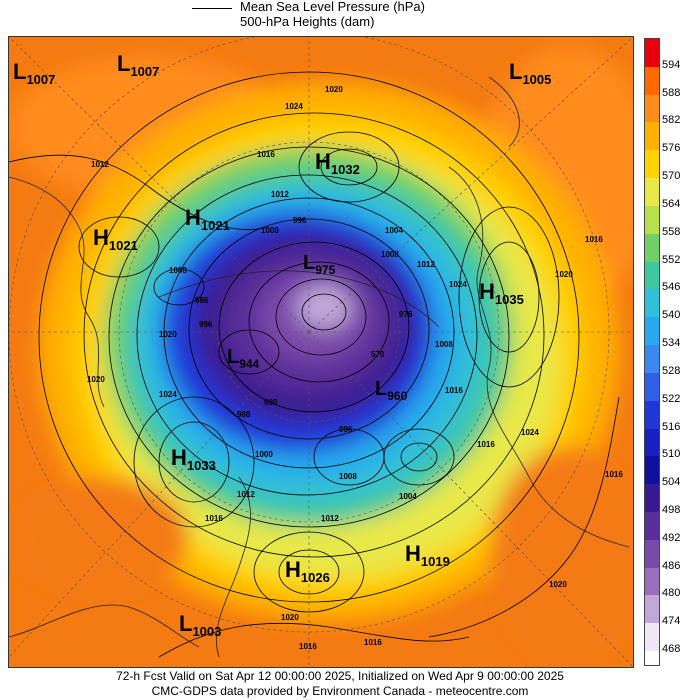 This screenshot has height=700, width=680. What do you see at coordinates (337, 163) in the screenshot?
I see `pressure-system-high: H1032` at bounding box center [337, 163].